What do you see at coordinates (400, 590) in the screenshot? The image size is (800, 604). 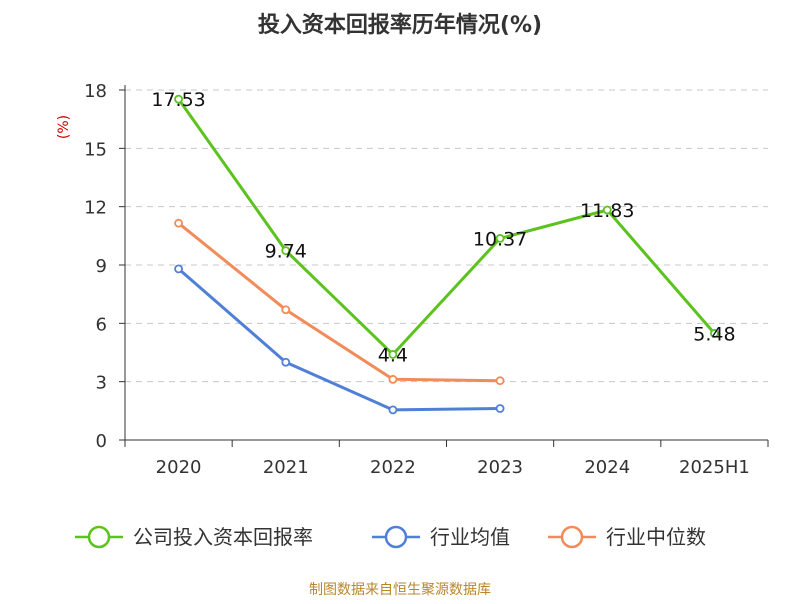 I see `source-note: 制图数据来自恒生聚源数据库` at bounding box center [400, 590].